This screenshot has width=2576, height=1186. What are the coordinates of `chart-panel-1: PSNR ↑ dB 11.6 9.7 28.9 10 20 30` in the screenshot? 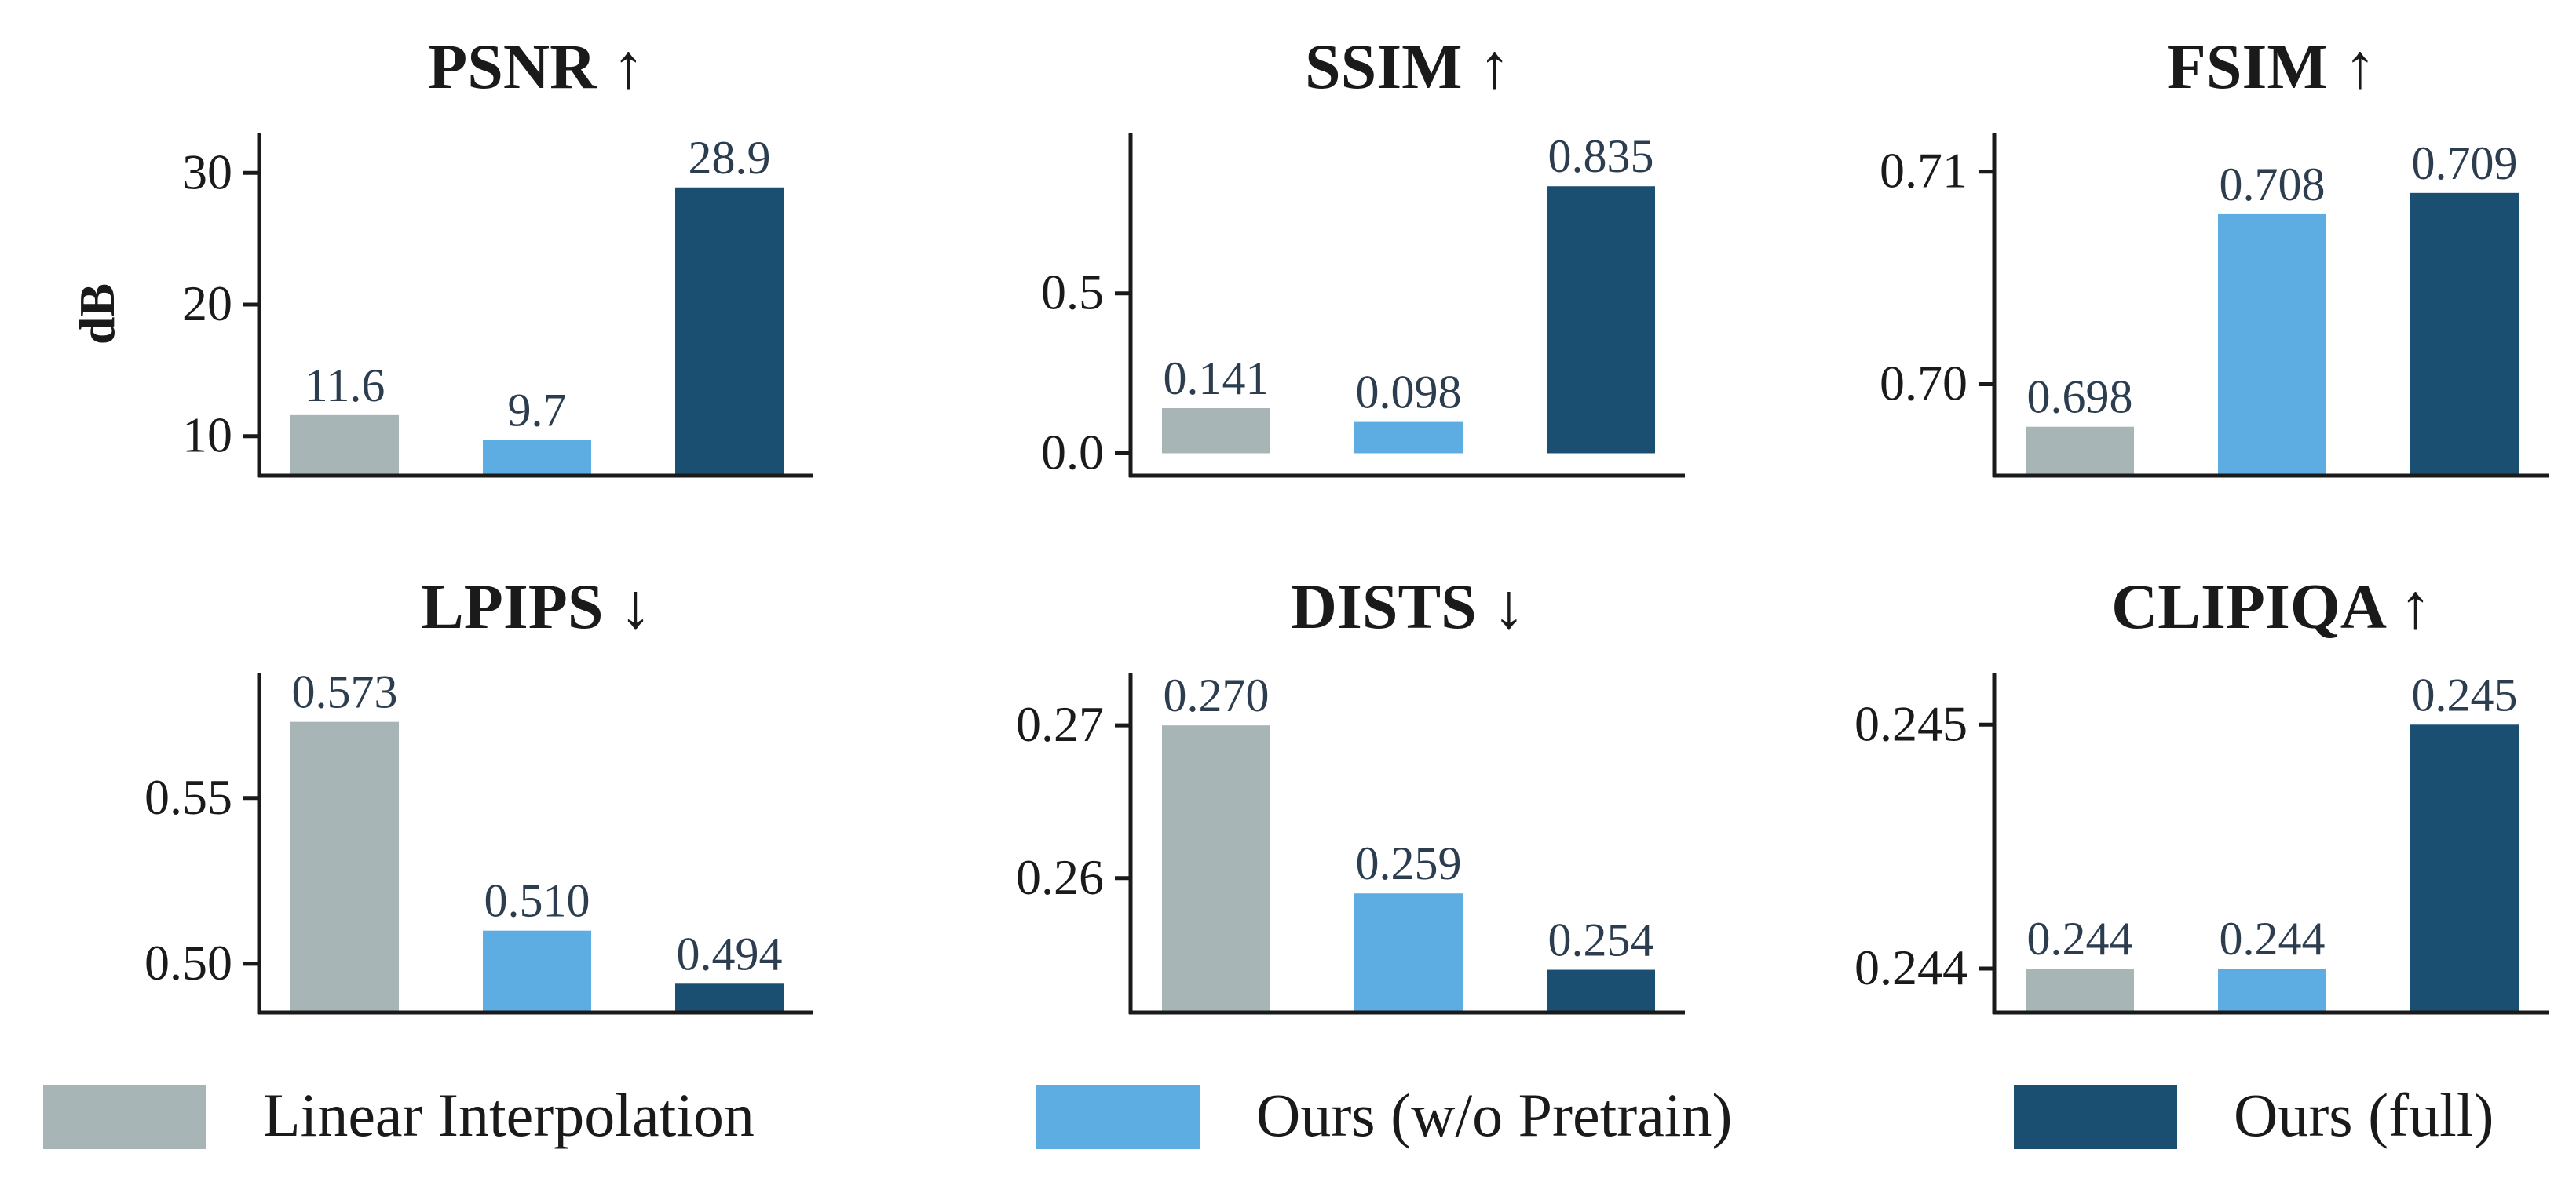 It's located at (441, 254).